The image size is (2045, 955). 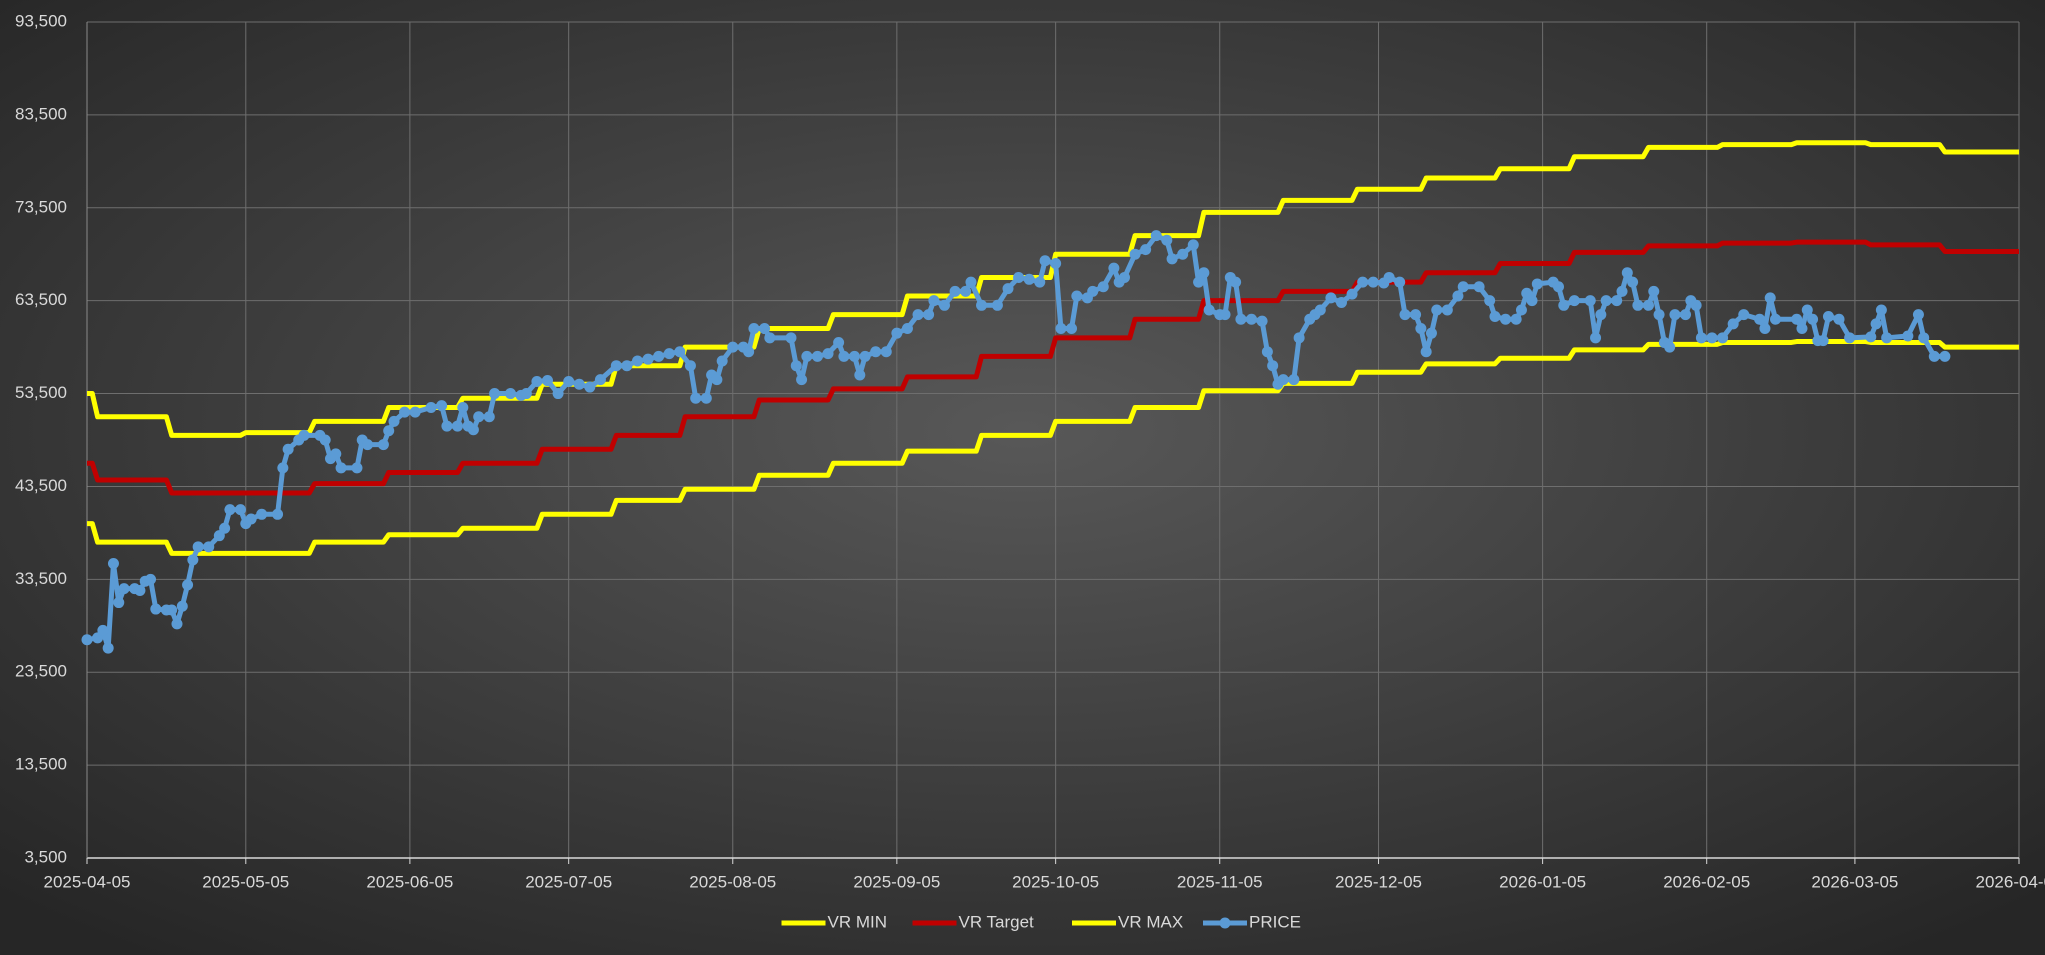 I want to click on x-tick-label: 2025-05-05, so click(x=245, y=881).